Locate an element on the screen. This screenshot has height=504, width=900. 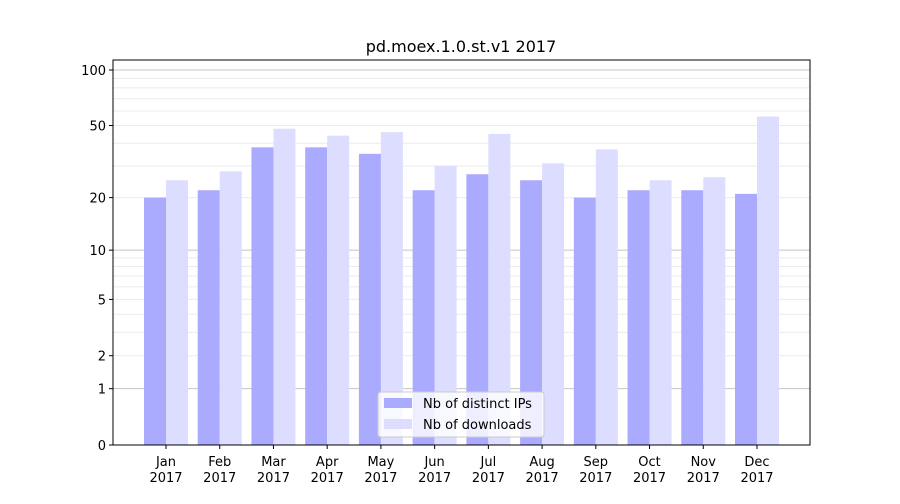
x-tick-label-month: Apr is located at coordinates (327, 462).